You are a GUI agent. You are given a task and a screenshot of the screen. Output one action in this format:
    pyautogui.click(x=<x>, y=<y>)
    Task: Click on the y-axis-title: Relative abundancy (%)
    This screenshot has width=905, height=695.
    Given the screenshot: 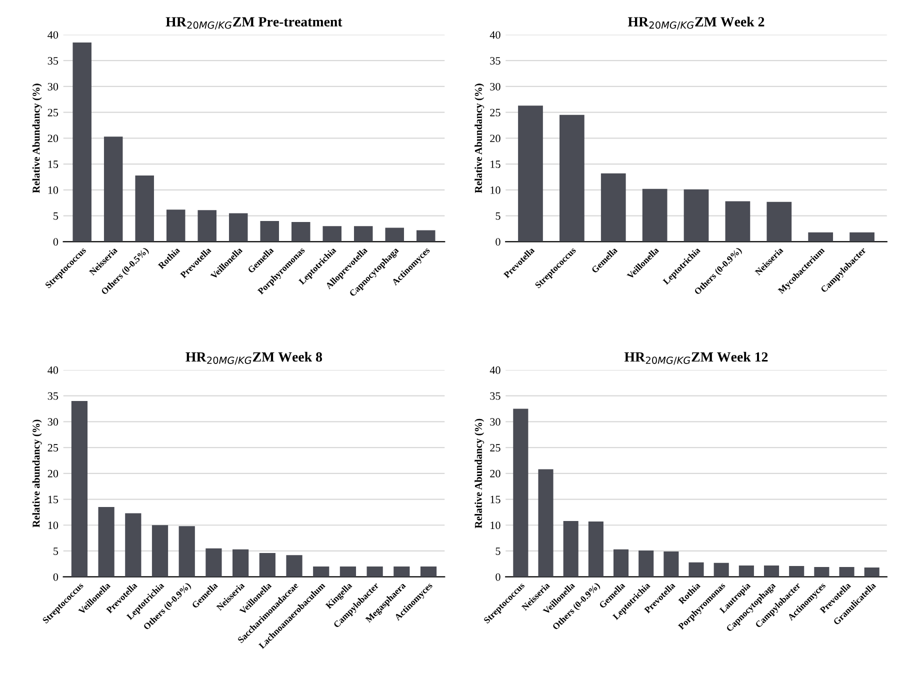 What is the action you would take?
    pyautogui.click(x=37, y=474)
    